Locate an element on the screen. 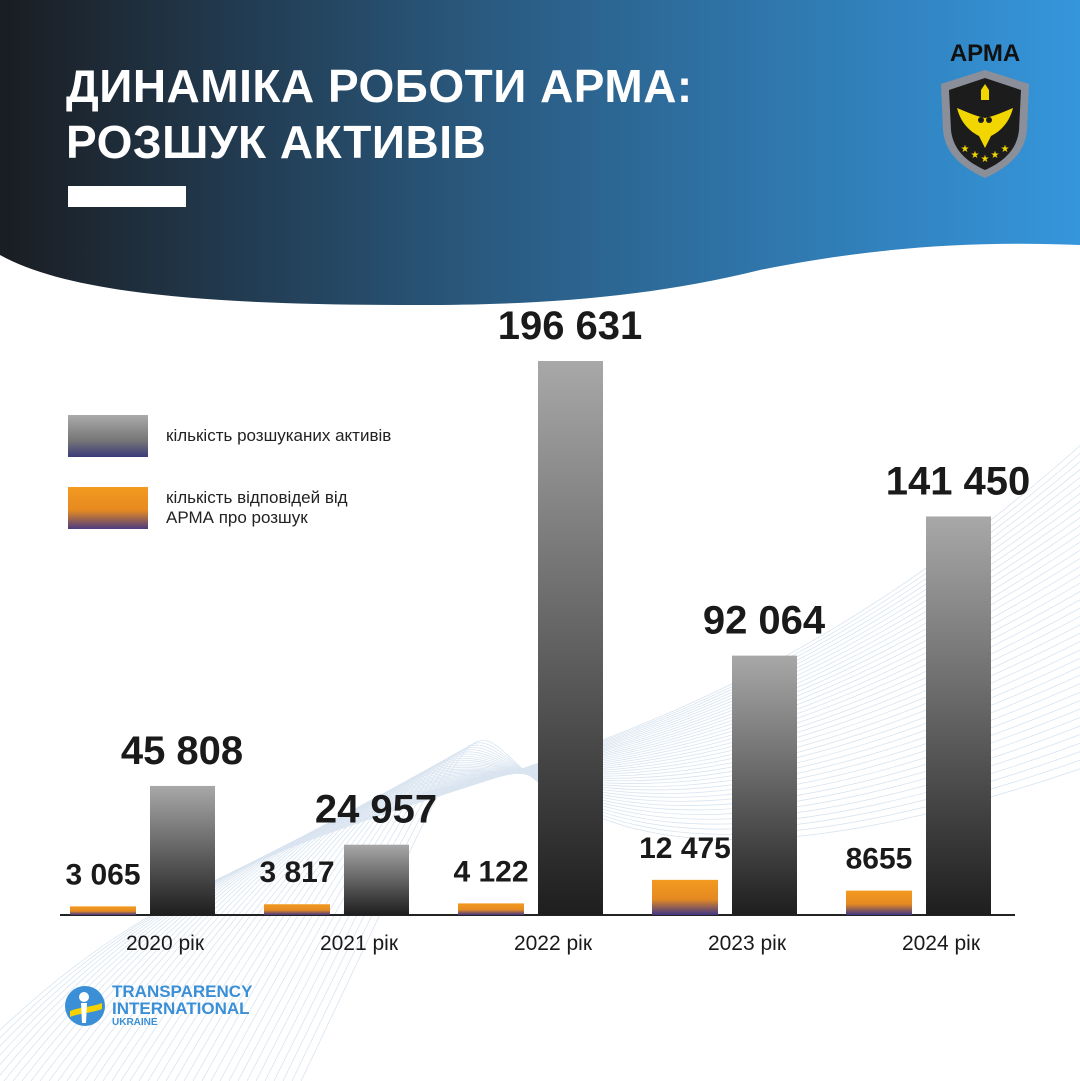 The height and width of the screenshot is (1081, 1080). data-label-responses: 12 475 is located at coordinates (685, 848).